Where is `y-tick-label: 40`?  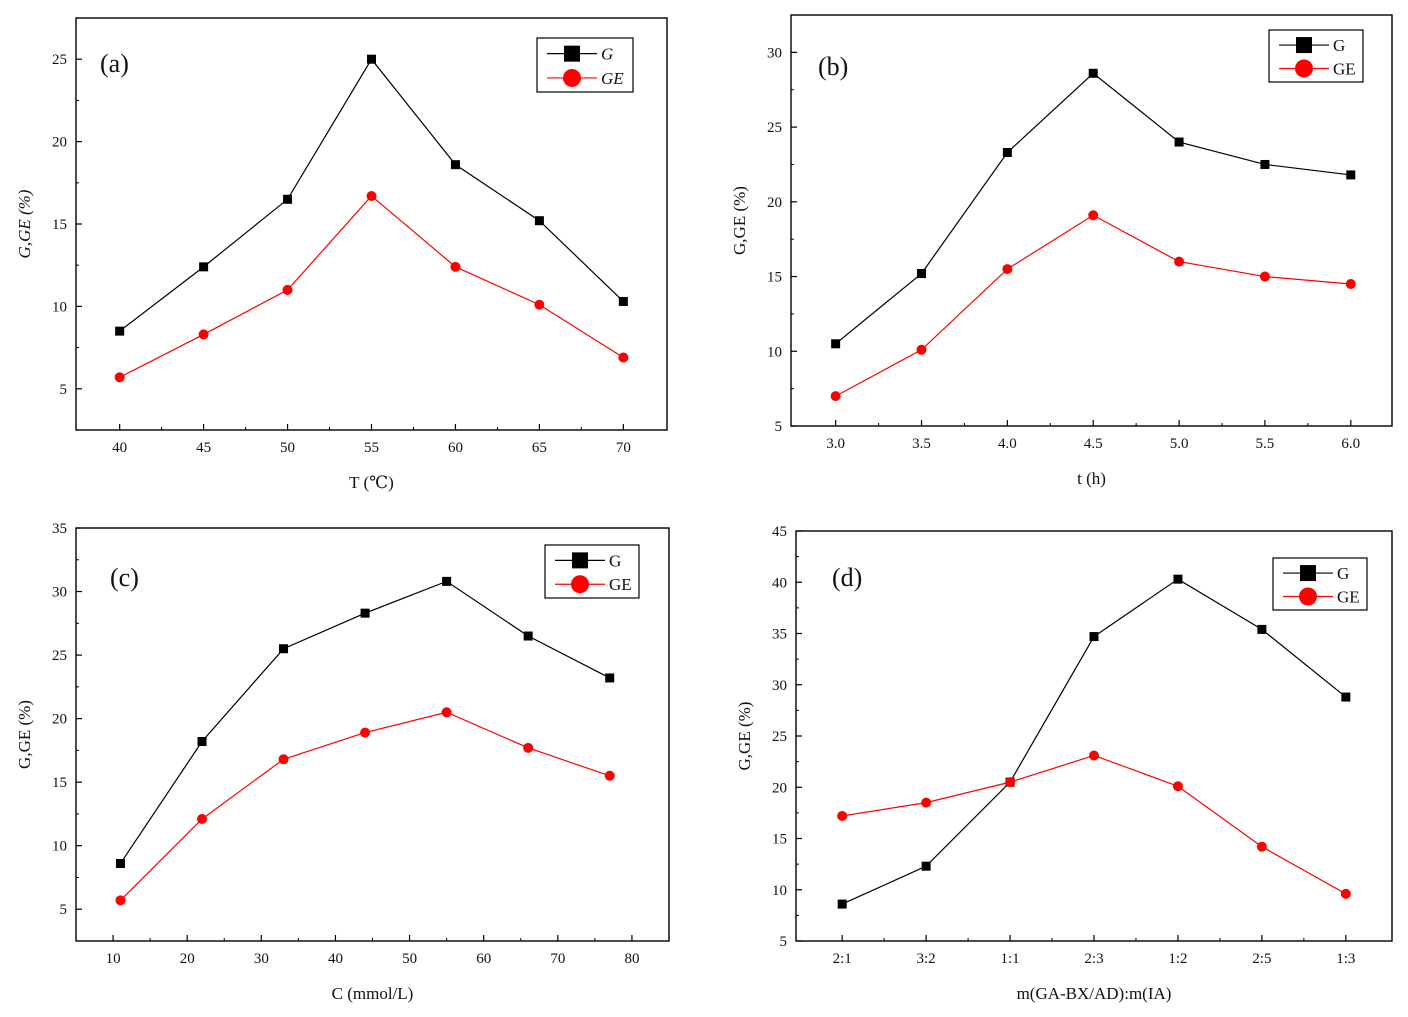 y-tick-label: 40 is located at coordinates (779, 583).